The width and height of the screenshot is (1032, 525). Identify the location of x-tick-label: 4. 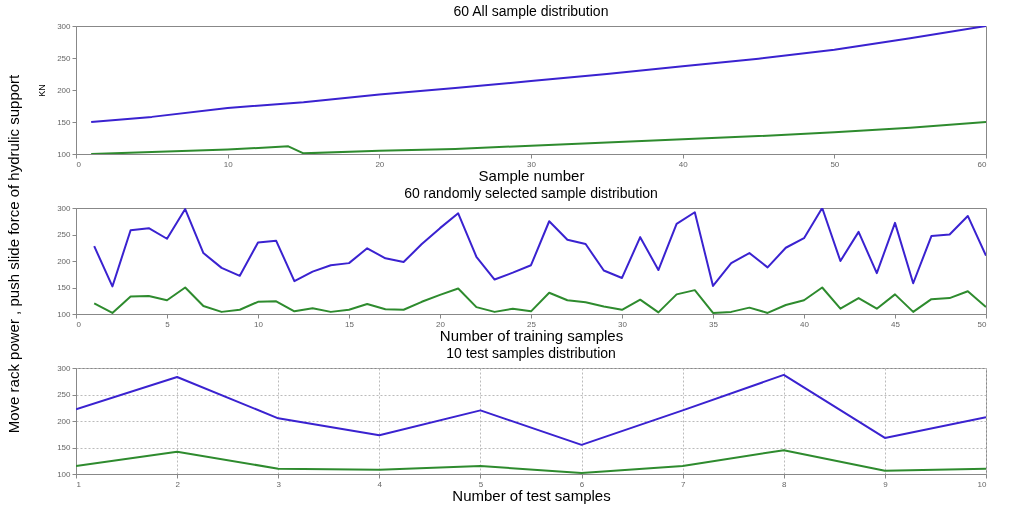
(380, 484).